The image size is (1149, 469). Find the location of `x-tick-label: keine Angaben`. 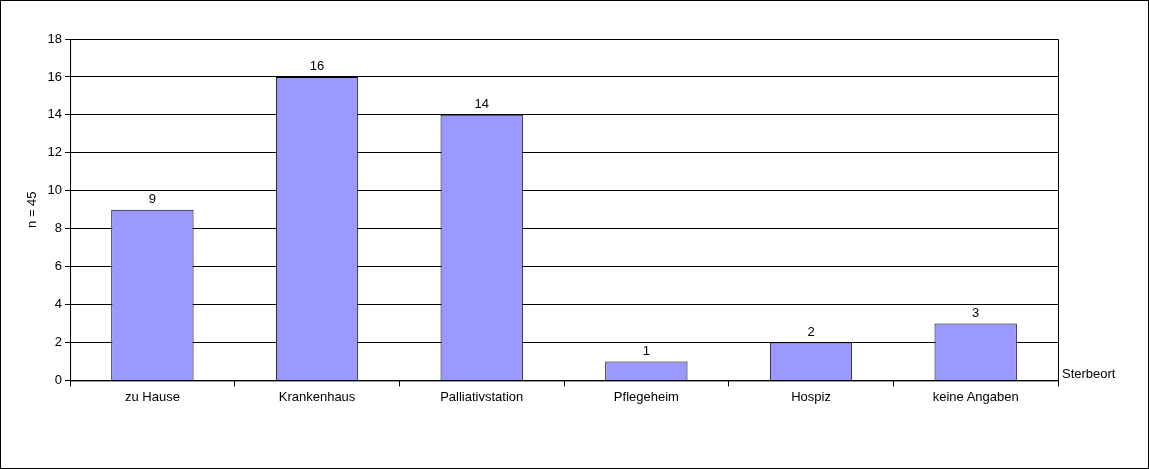

x-tick-label: keine Angaben is located at coordinates (975, 396).